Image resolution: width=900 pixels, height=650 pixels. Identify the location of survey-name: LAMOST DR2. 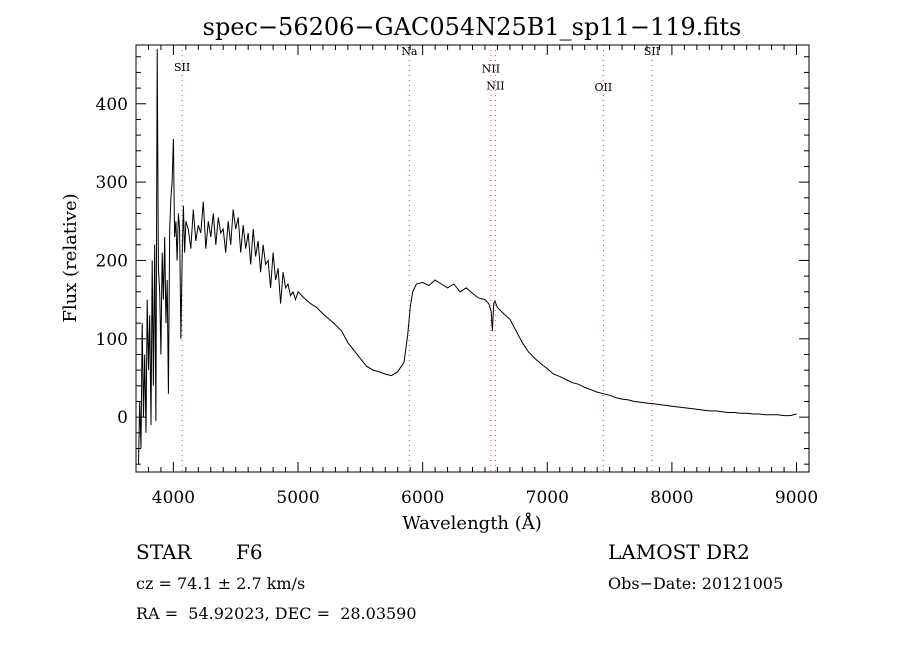
(679, 552).